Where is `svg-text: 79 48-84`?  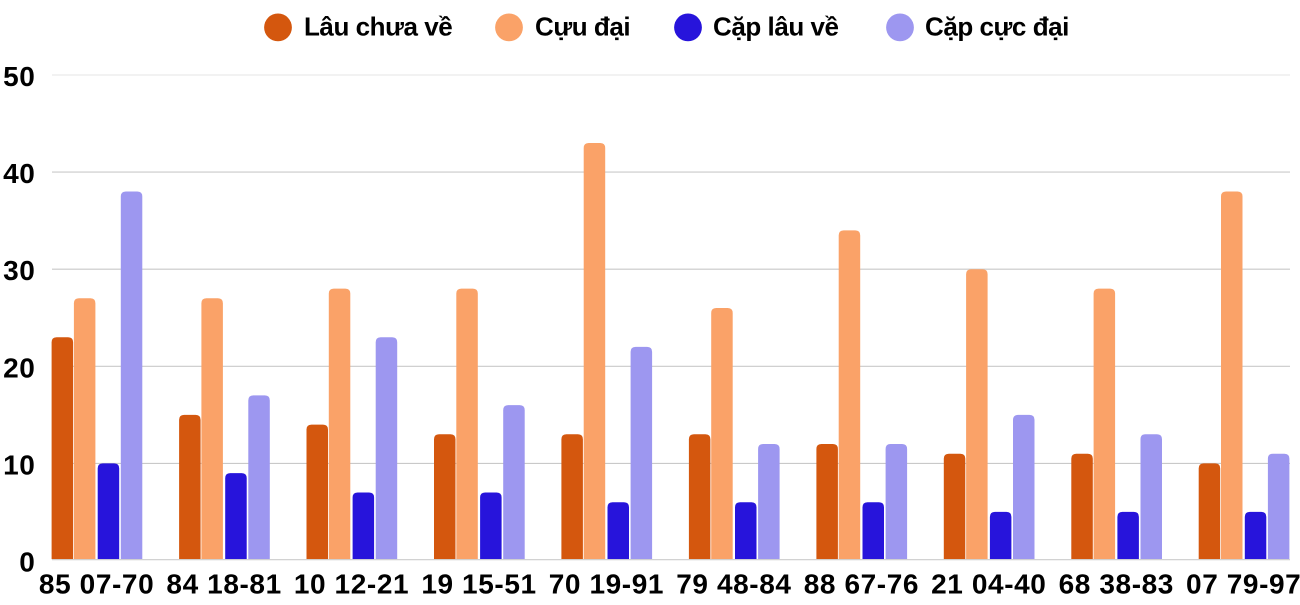
svg-text: 79 48-84 is located at coordinates (733, 584).